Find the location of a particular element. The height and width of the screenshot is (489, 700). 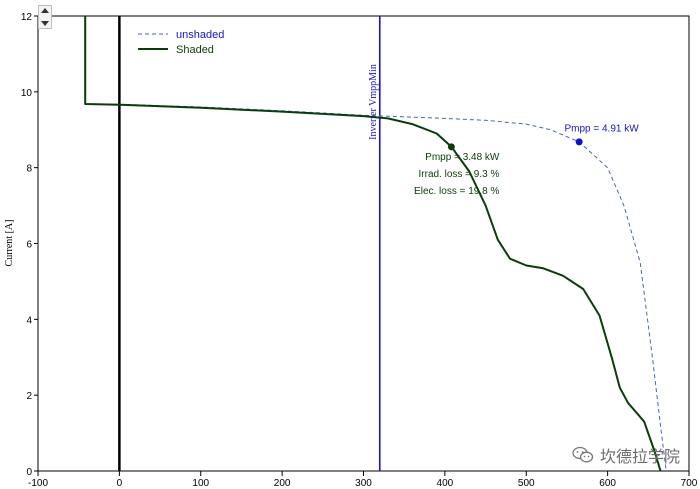

y-tick-label: 10 is located at coordinates (27, 93).